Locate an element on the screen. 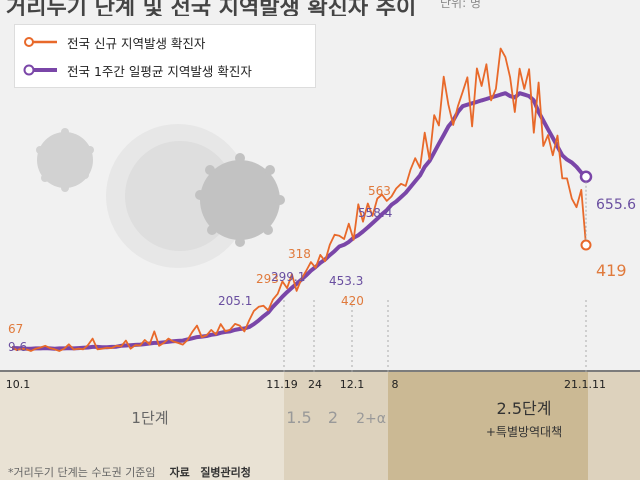  annotation-daily: 419 is located at coordinates (611, 270).